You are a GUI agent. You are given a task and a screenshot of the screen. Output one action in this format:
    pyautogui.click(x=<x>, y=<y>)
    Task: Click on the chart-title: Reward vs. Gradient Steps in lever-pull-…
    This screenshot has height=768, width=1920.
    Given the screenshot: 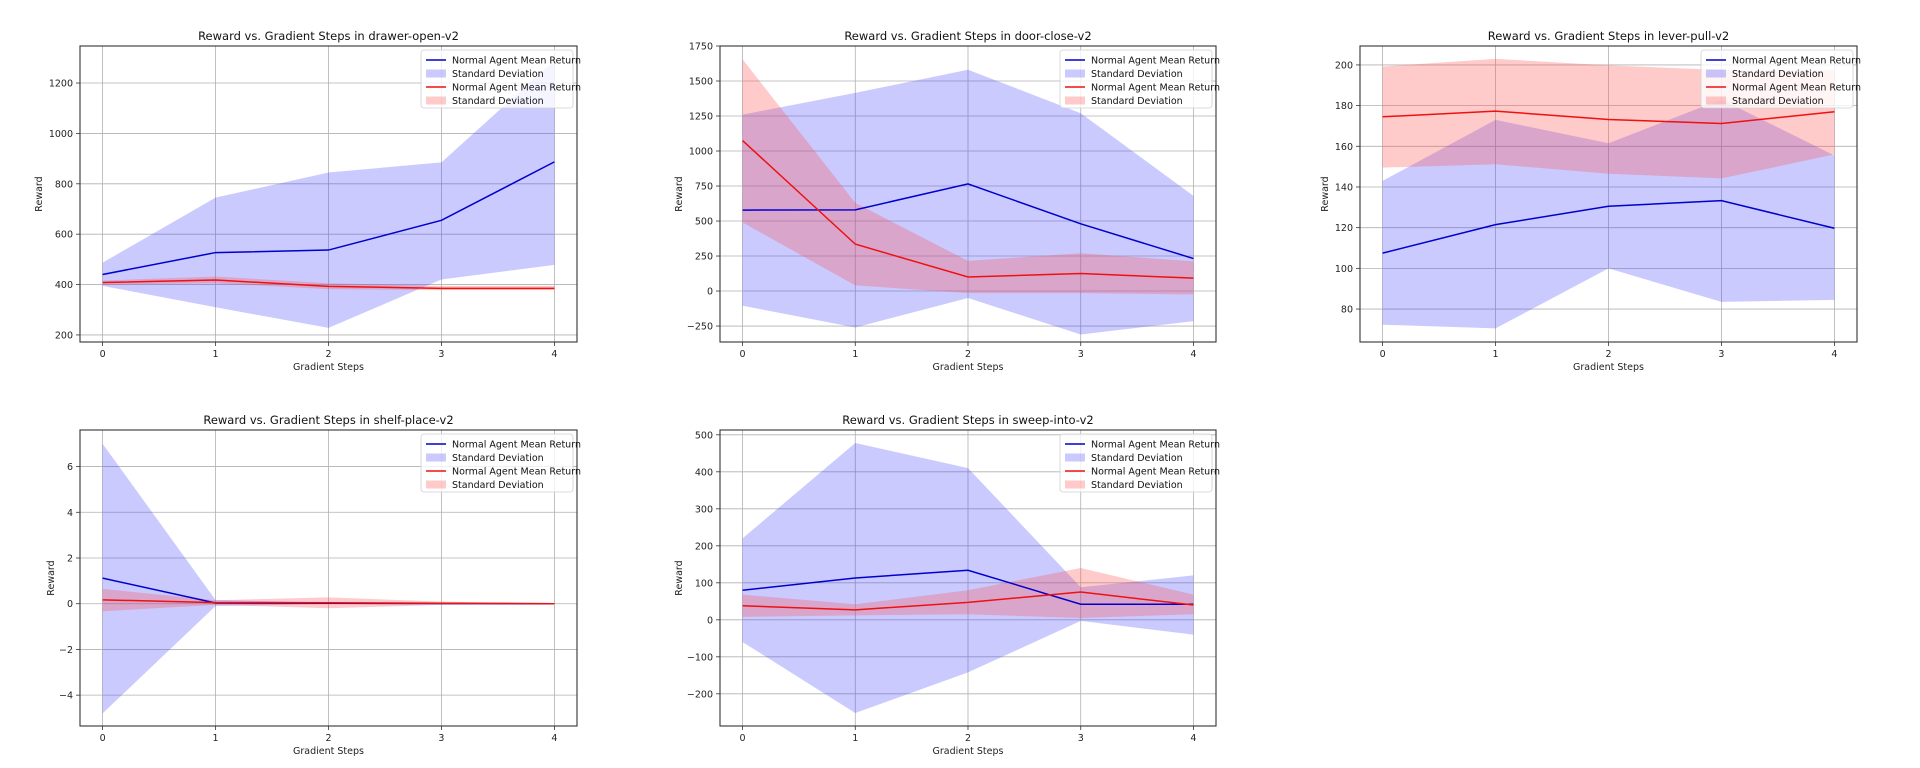 What is the action you would take?
    pyautogui.click(x=1609, y=36)
    